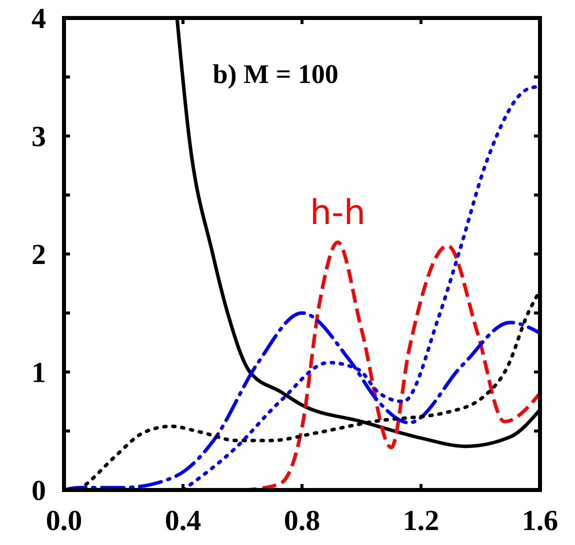 The image size is (575, 545). I want to click on x-tick-label: 0.4, so click(183, 521).